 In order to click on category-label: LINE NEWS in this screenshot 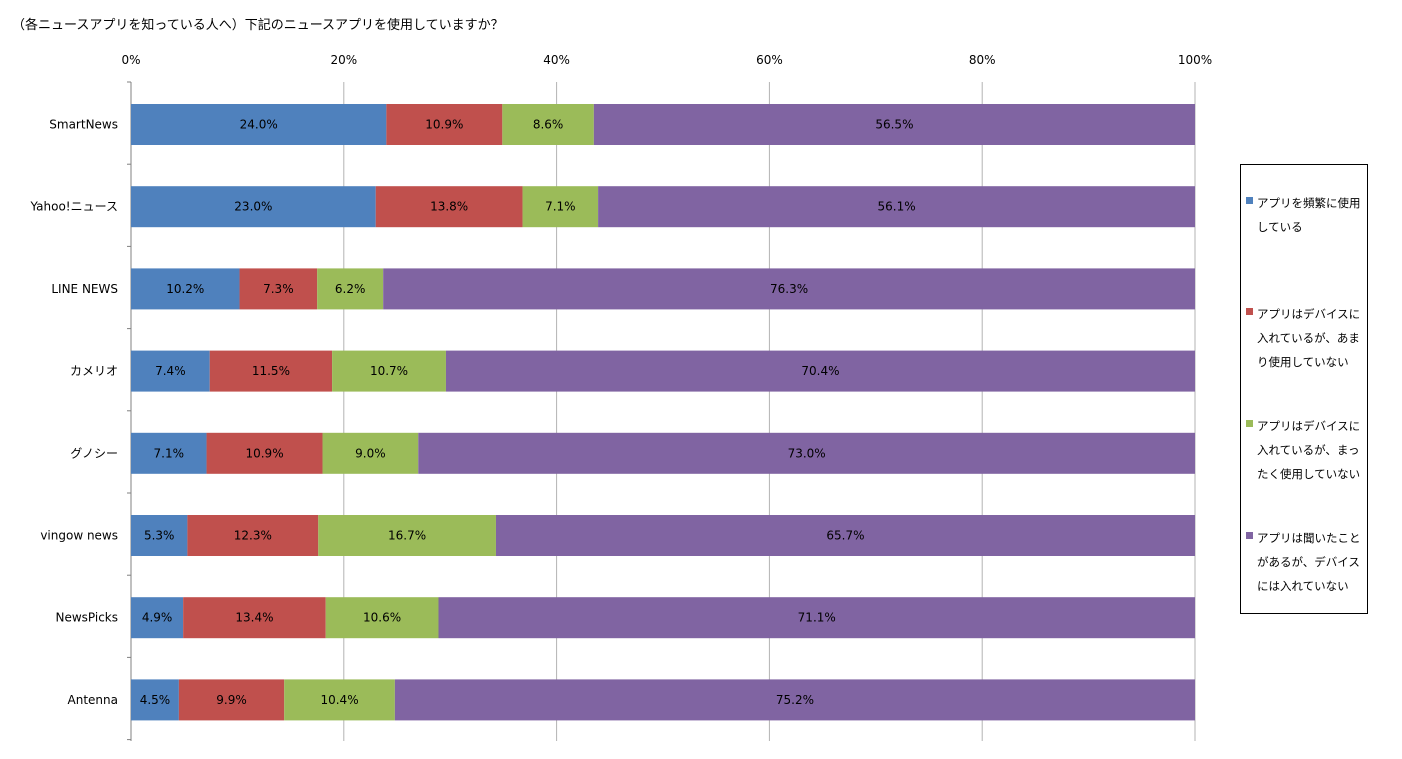, I will do `click(84, 289)`.